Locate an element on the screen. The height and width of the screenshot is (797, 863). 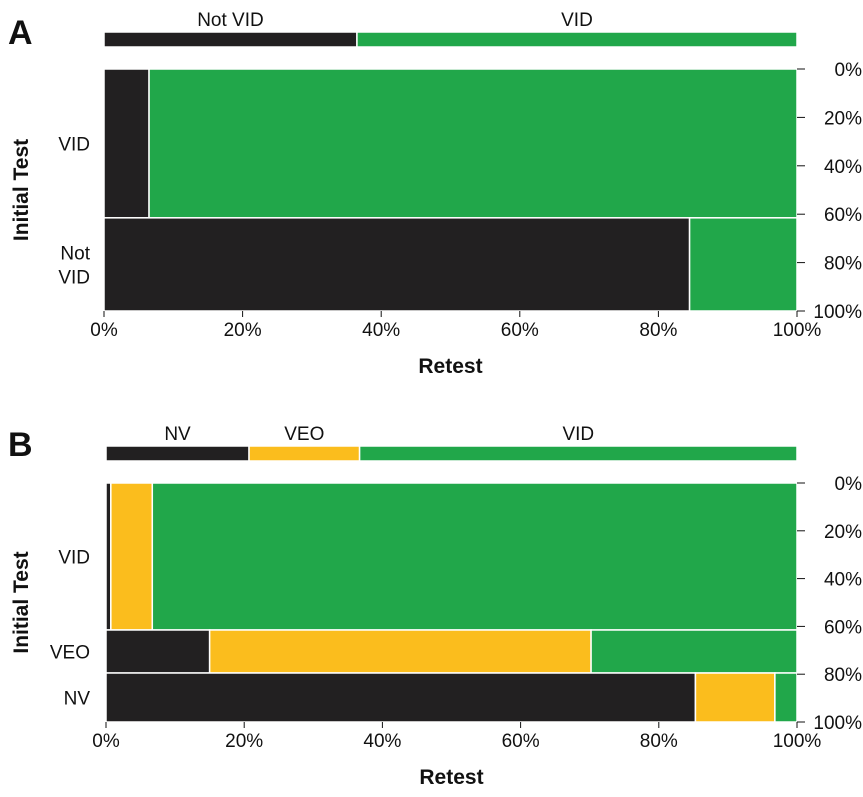
panel-b-y-tick-label: 60% is located at coordinates (843, 627).